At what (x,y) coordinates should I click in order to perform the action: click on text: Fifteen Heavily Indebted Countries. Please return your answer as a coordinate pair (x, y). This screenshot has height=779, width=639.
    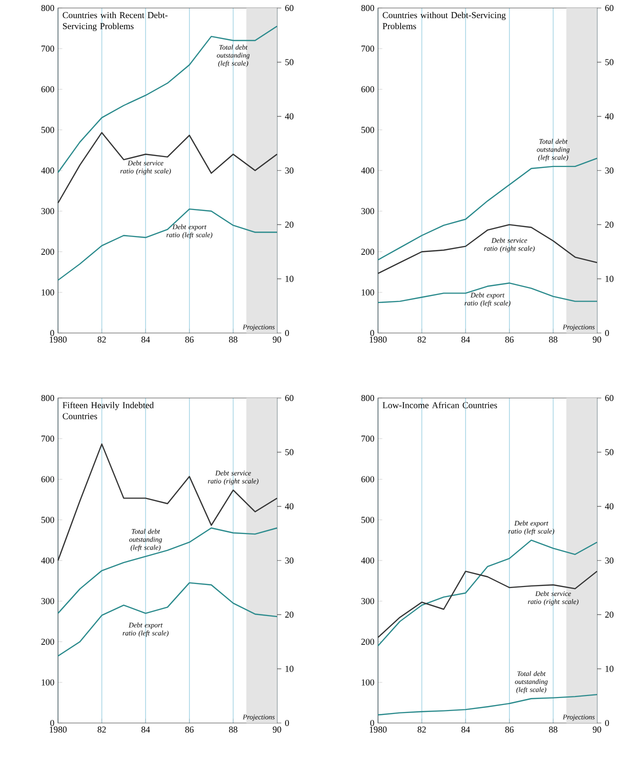
    Looking at the image, I should click on (108, 411).